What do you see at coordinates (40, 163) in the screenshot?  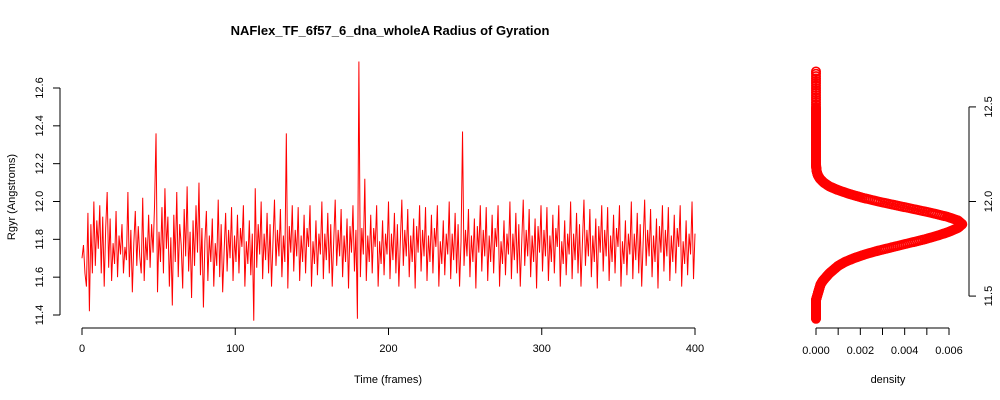 I see `y-tick-label: 12.2` at bounding box center [40, 163].